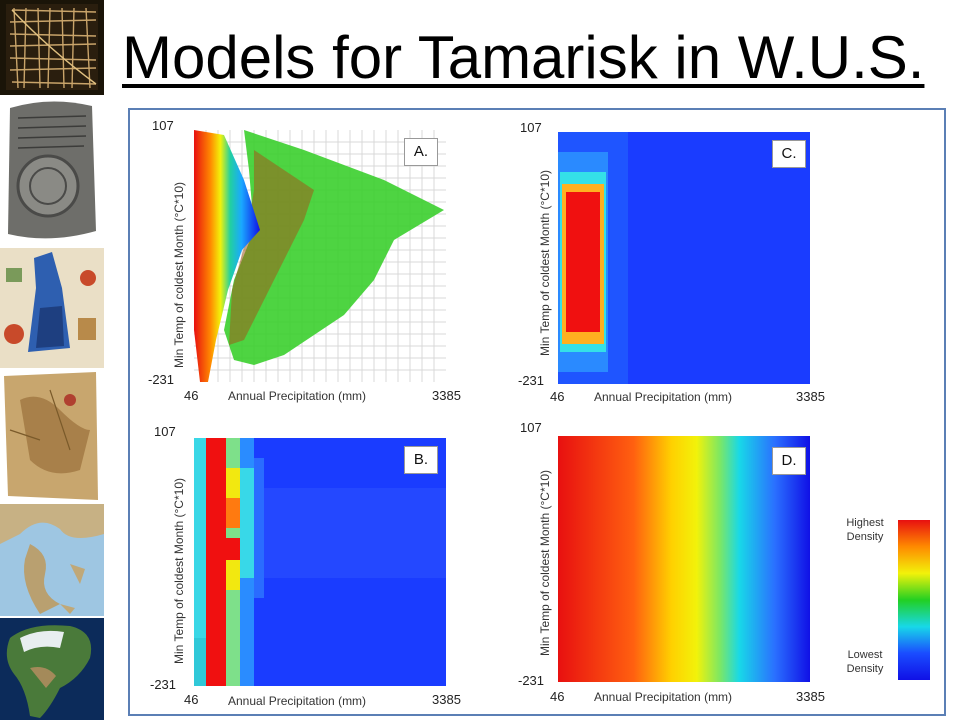 The width and height of the screenshot is (960, 720). Describe the element at coordinates (227, 256) in the screenshot. I see `panel-a-density-wedge` at that location.